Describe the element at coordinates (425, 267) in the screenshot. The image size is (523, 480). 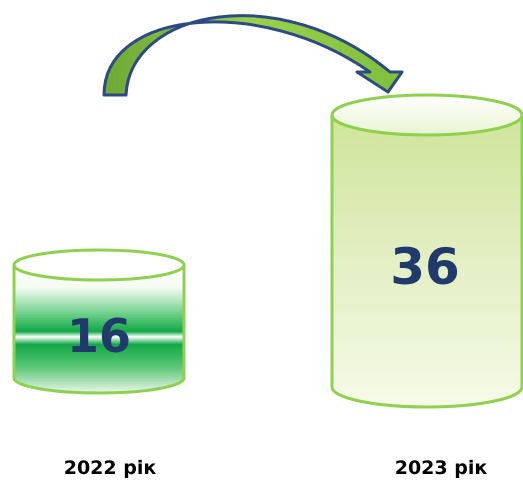
I see `value-2023: 36` at that location.